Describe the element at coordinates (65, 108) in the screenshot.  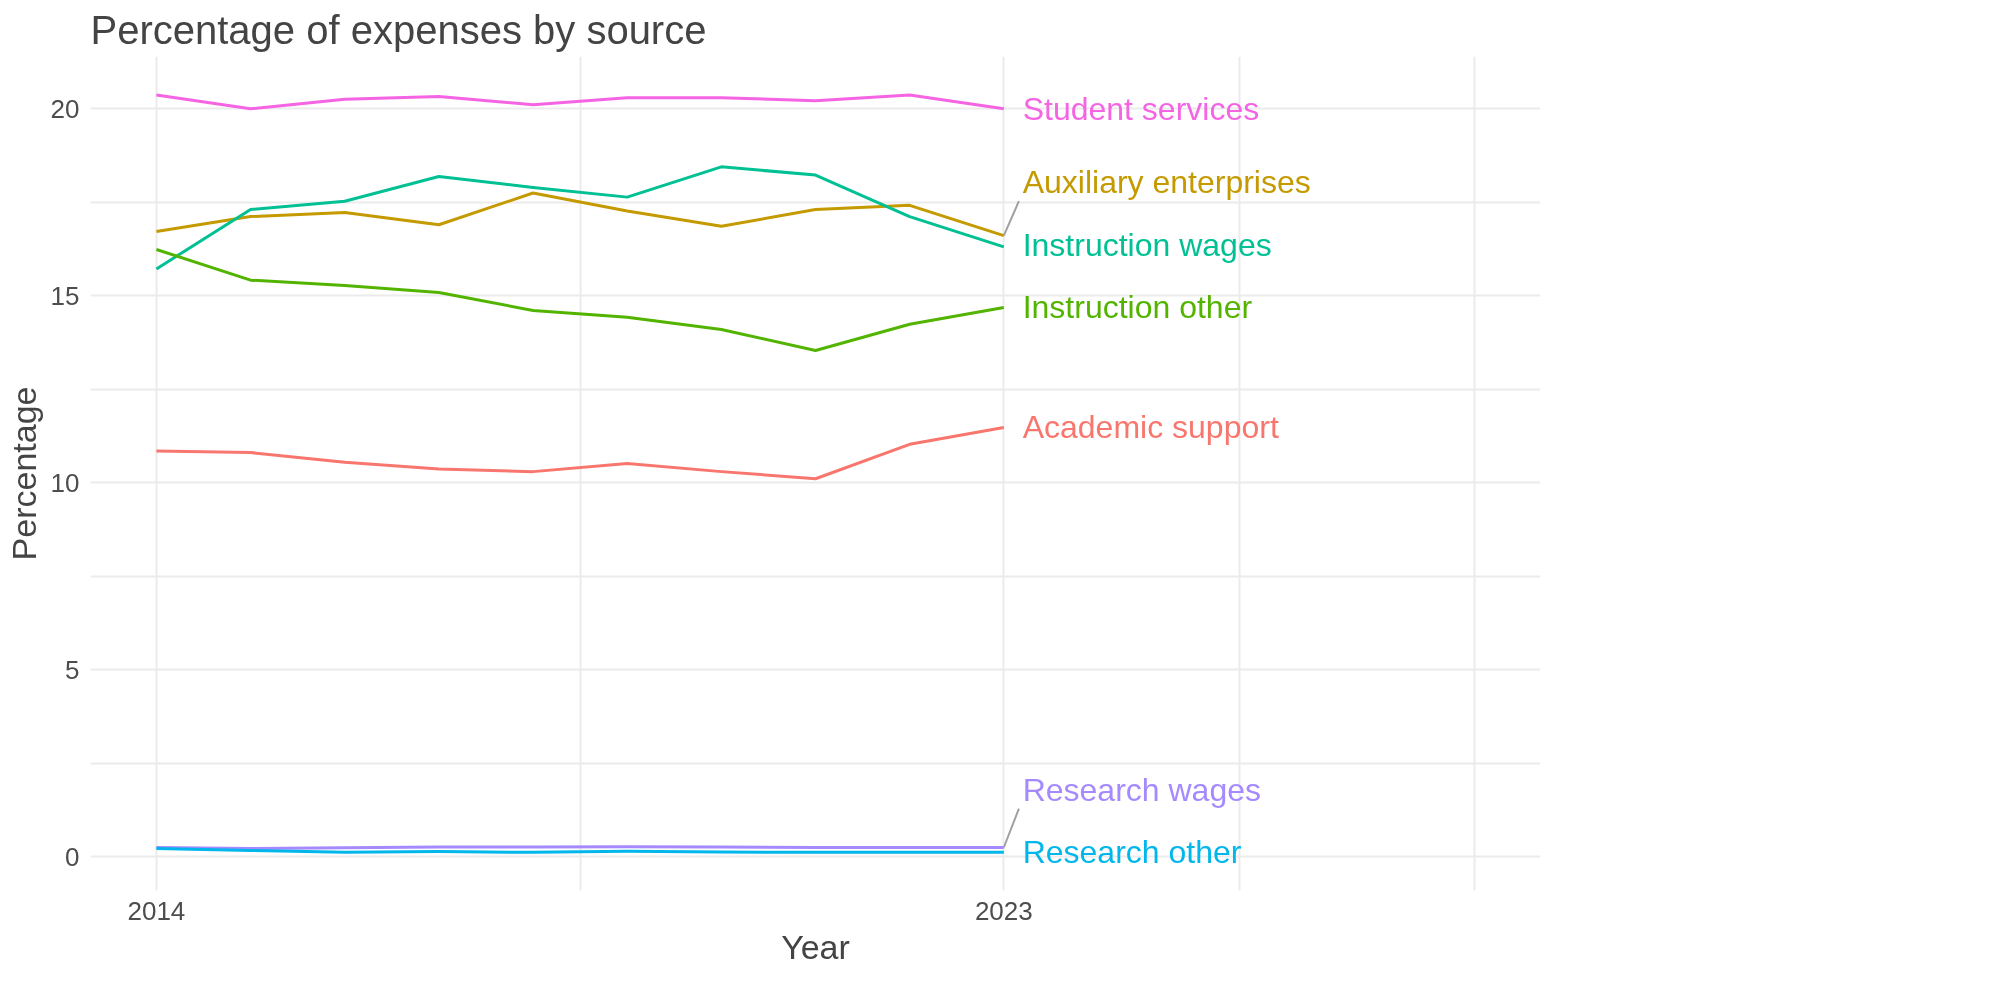
I see `y-tick-label: 20` at that location.